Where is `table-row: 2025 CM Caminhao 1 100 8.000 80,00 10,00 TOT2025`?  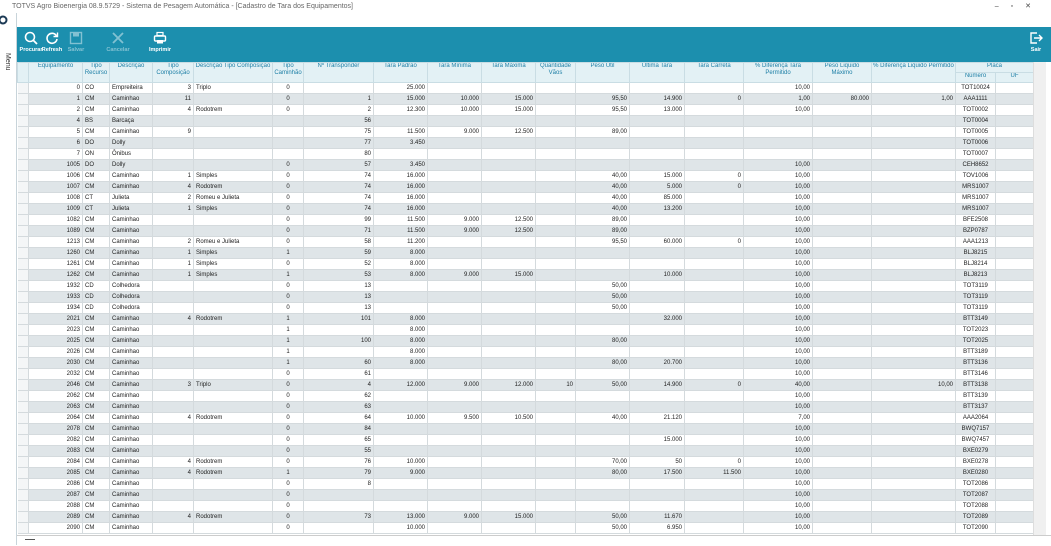
table-row: 2025 CM Caminhao 1 100 8.000 80,00 10,00 TOT2025 is located at coordinates (526, 341).